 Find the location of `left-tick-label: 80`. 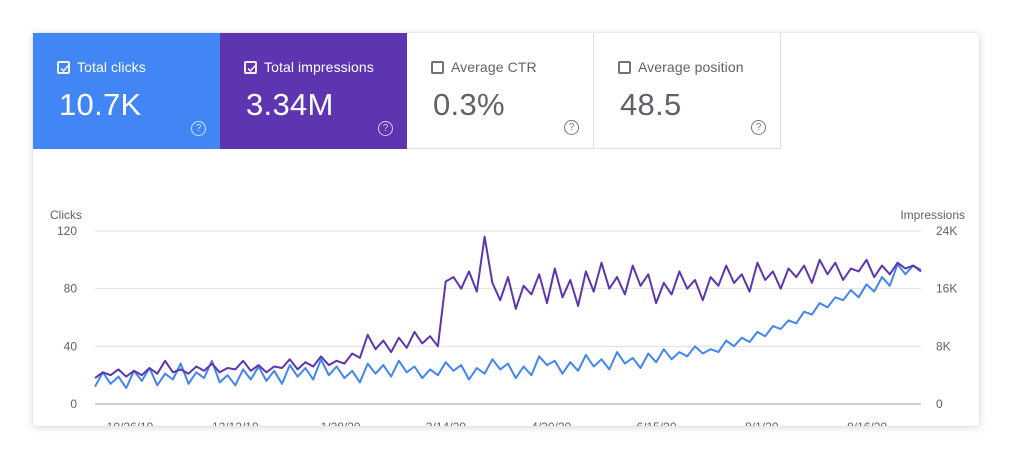

left-tick-label: 80 is located at coordinates (71, 289).